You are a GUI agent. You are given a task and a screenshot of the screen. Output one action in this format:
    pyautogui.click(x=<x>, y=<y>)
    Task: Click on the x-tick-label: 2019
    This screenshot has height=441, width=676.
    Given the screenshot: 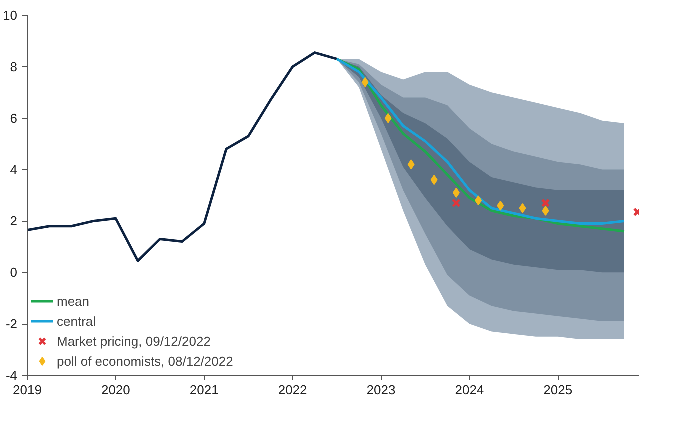 What is the action you would take?
    pyautogui.click(x=27, y=390)
    